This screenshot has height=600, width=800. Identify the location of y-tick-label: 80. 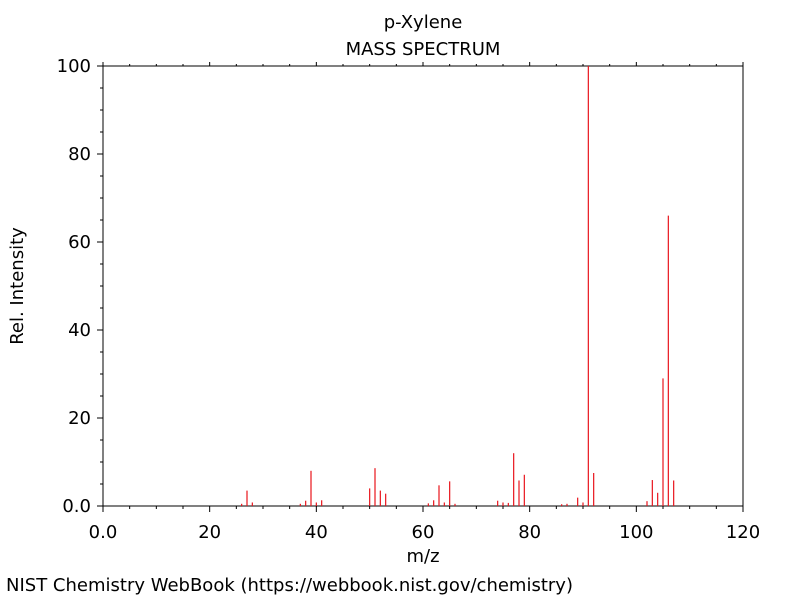
(79, 154).